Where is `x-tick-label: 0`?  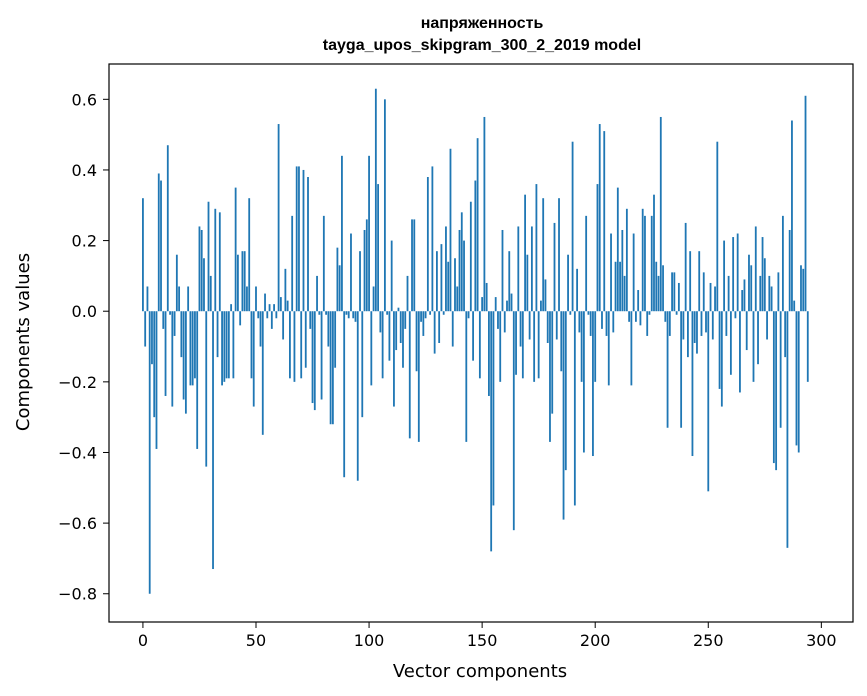
x-tick-label: 0 is located at coordinates (143, 640).